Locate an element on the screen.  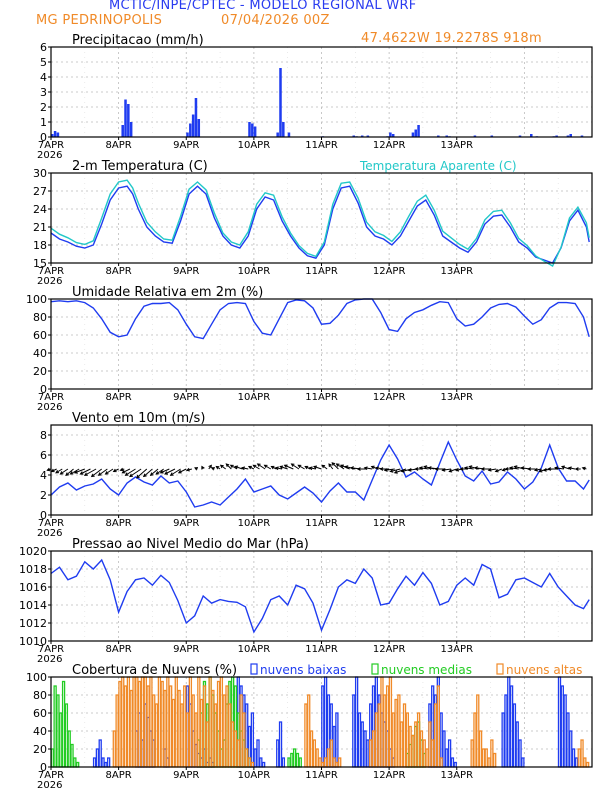
y-tick-label-temp: 18 is located at coordinates (40, 245).